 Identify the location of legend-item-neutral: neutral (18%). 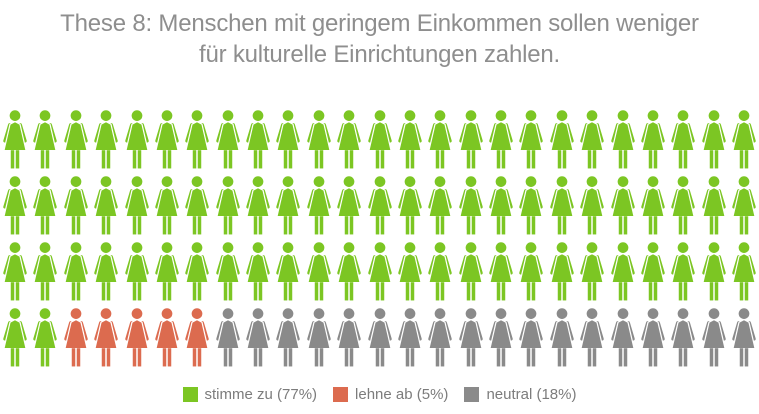
(520, 394).